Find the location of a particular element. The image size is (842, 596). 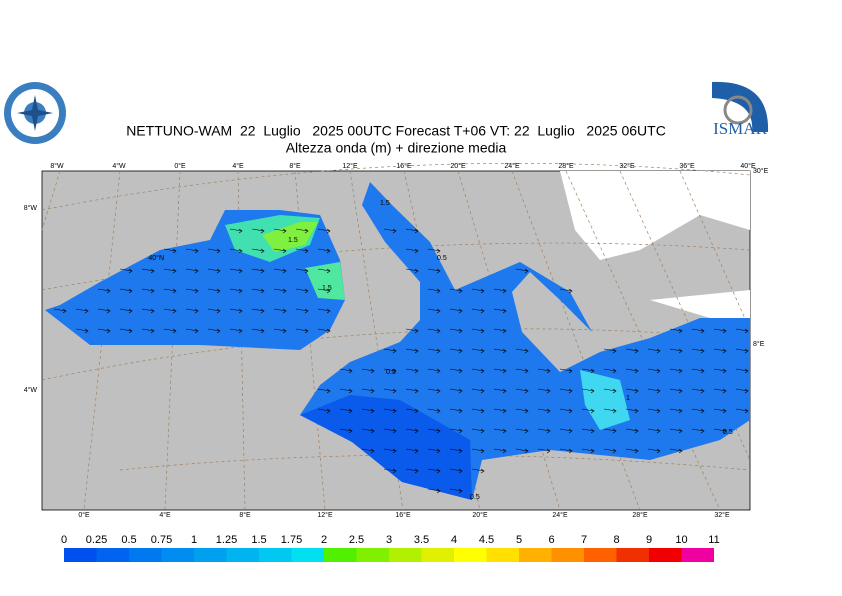

side-label-left: 8°W is located at coordinates (31, 208).